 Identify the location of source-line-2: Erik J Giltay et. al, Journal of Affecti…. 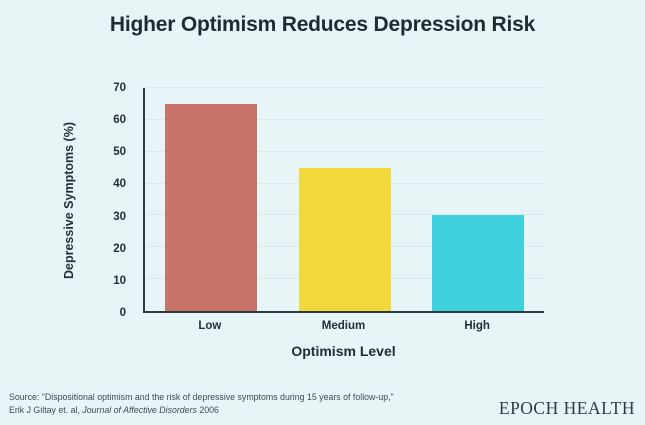
(114, 409).